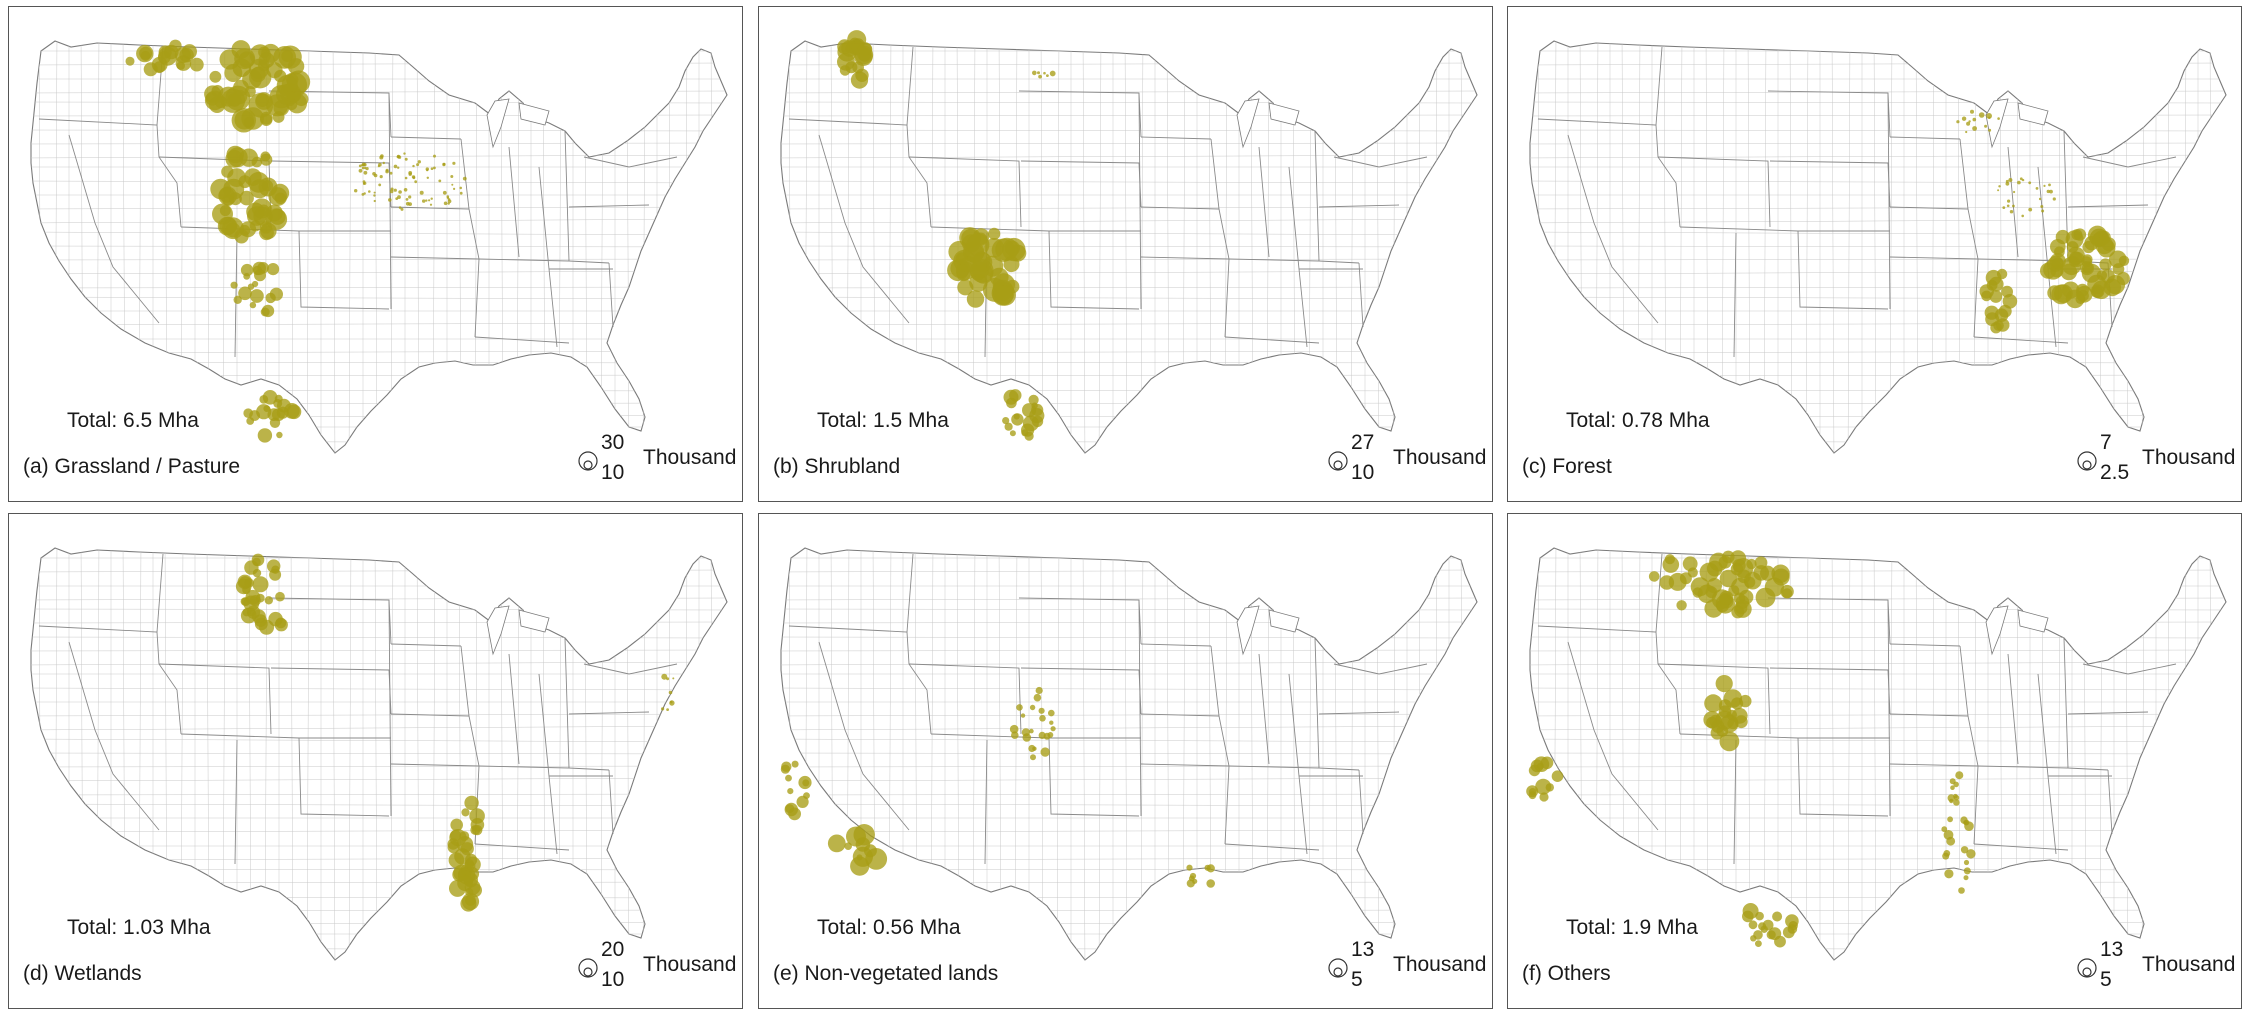 The height and width of the screenshot is (1013, 2250). What do you see at coordinates (883, 420) in the screenshot?
I see `total-label: Total: 1.5 Mha` at bounding box center [883, 420].